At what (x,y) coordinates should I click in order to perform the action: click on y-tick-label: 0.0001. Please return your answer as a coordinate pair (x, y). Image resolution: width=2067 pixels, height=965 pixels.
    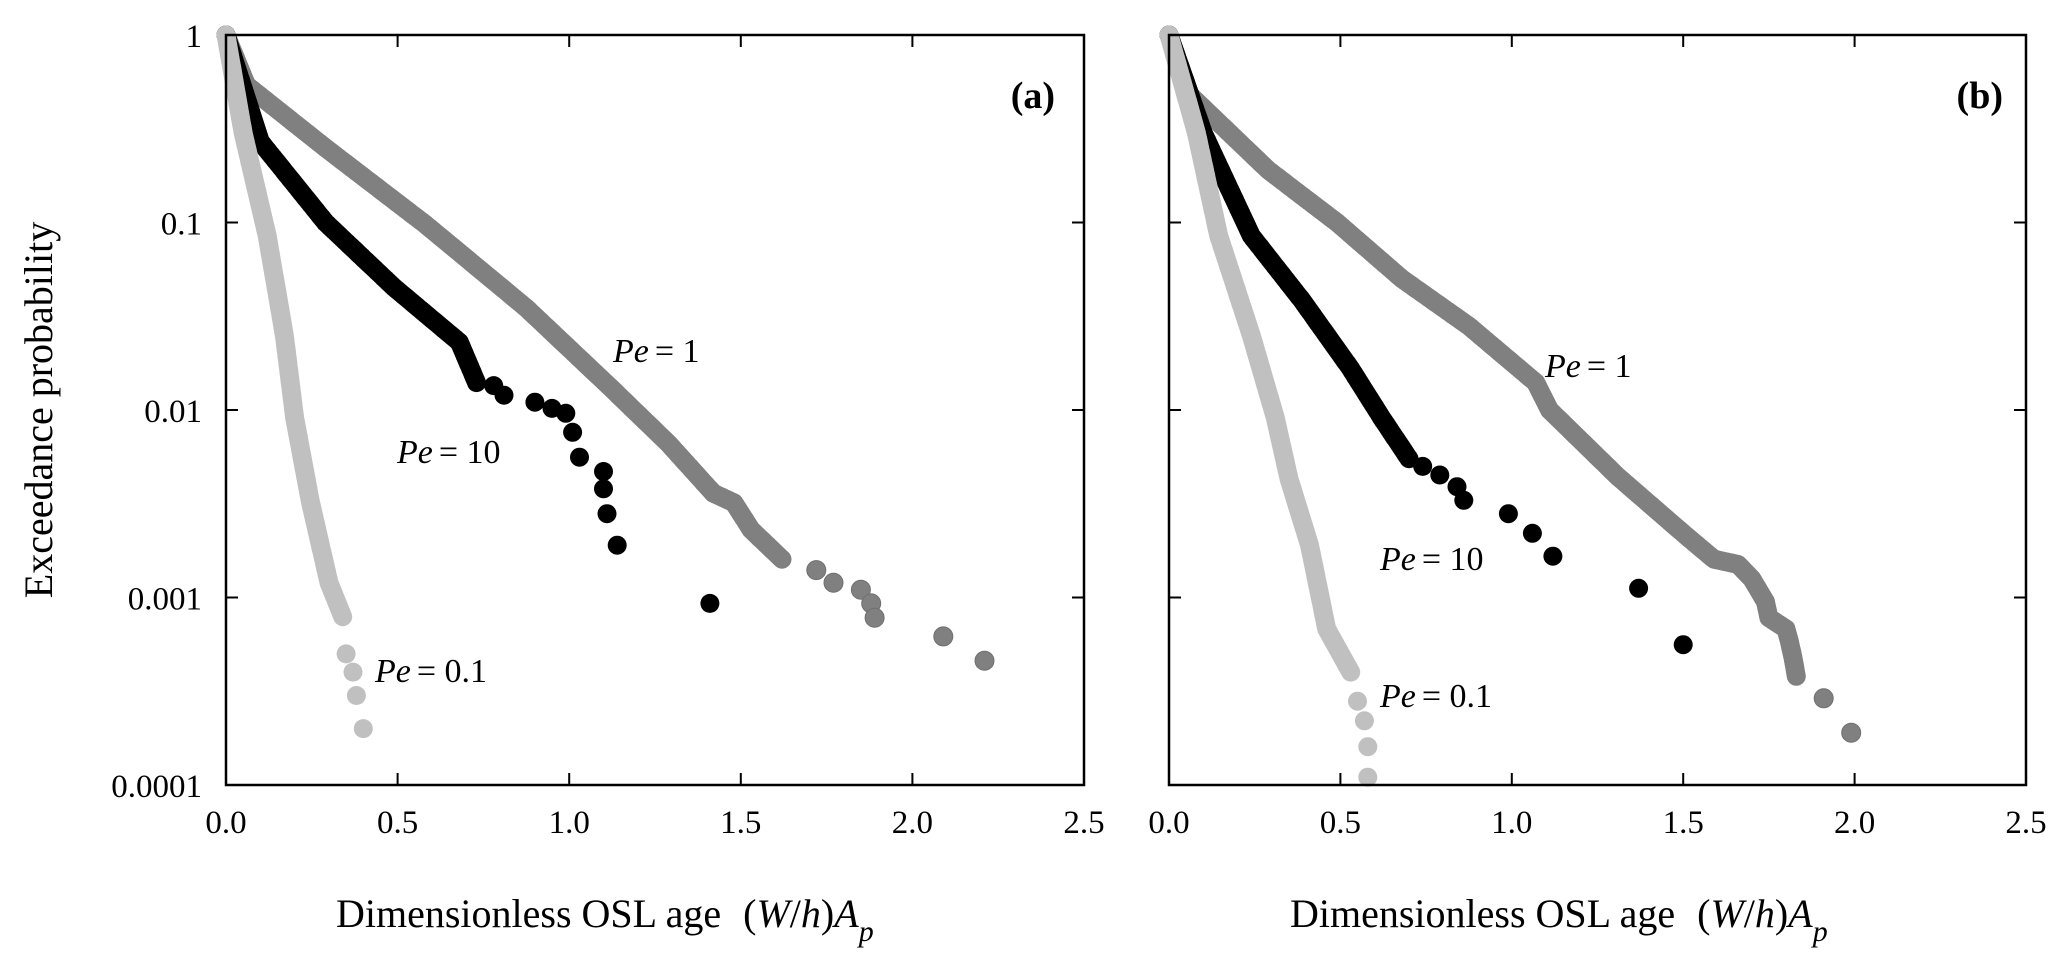
    Looking at the image, I should click on (156, 787).